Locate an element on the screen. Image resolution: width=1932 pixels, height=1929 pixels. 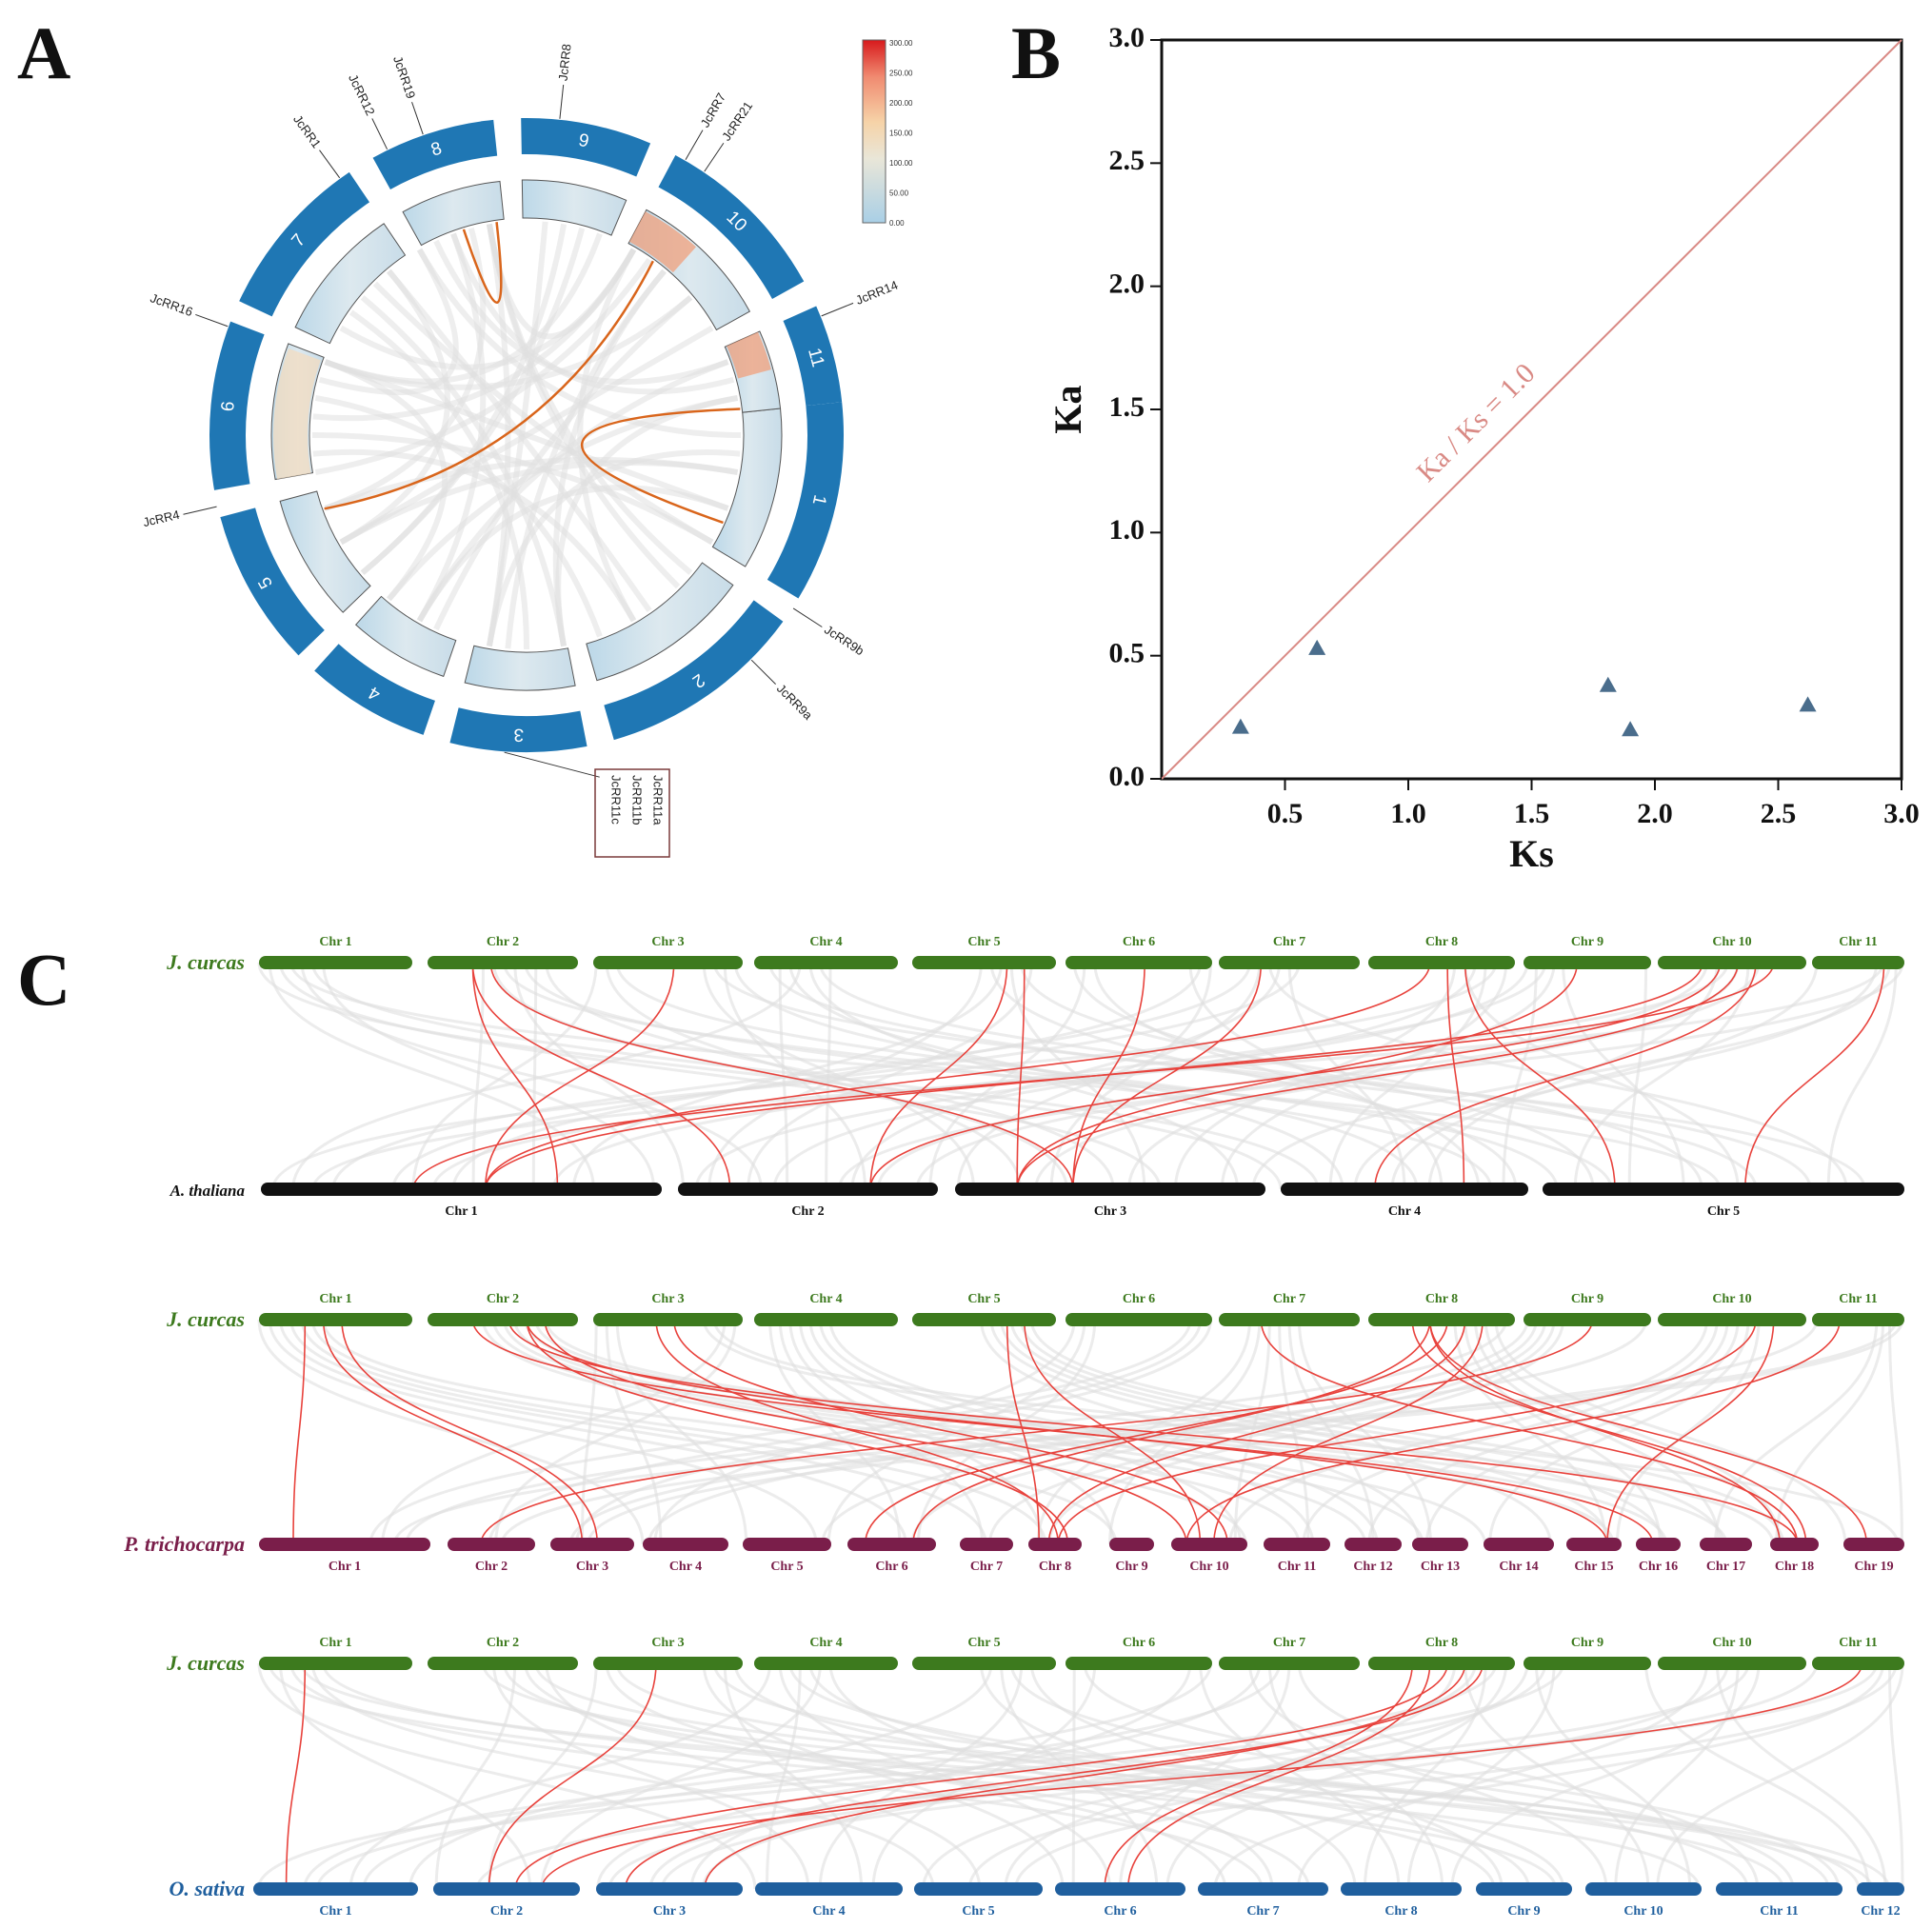
y-tick-label: 2.0 is located at coordinates (1127, 284).